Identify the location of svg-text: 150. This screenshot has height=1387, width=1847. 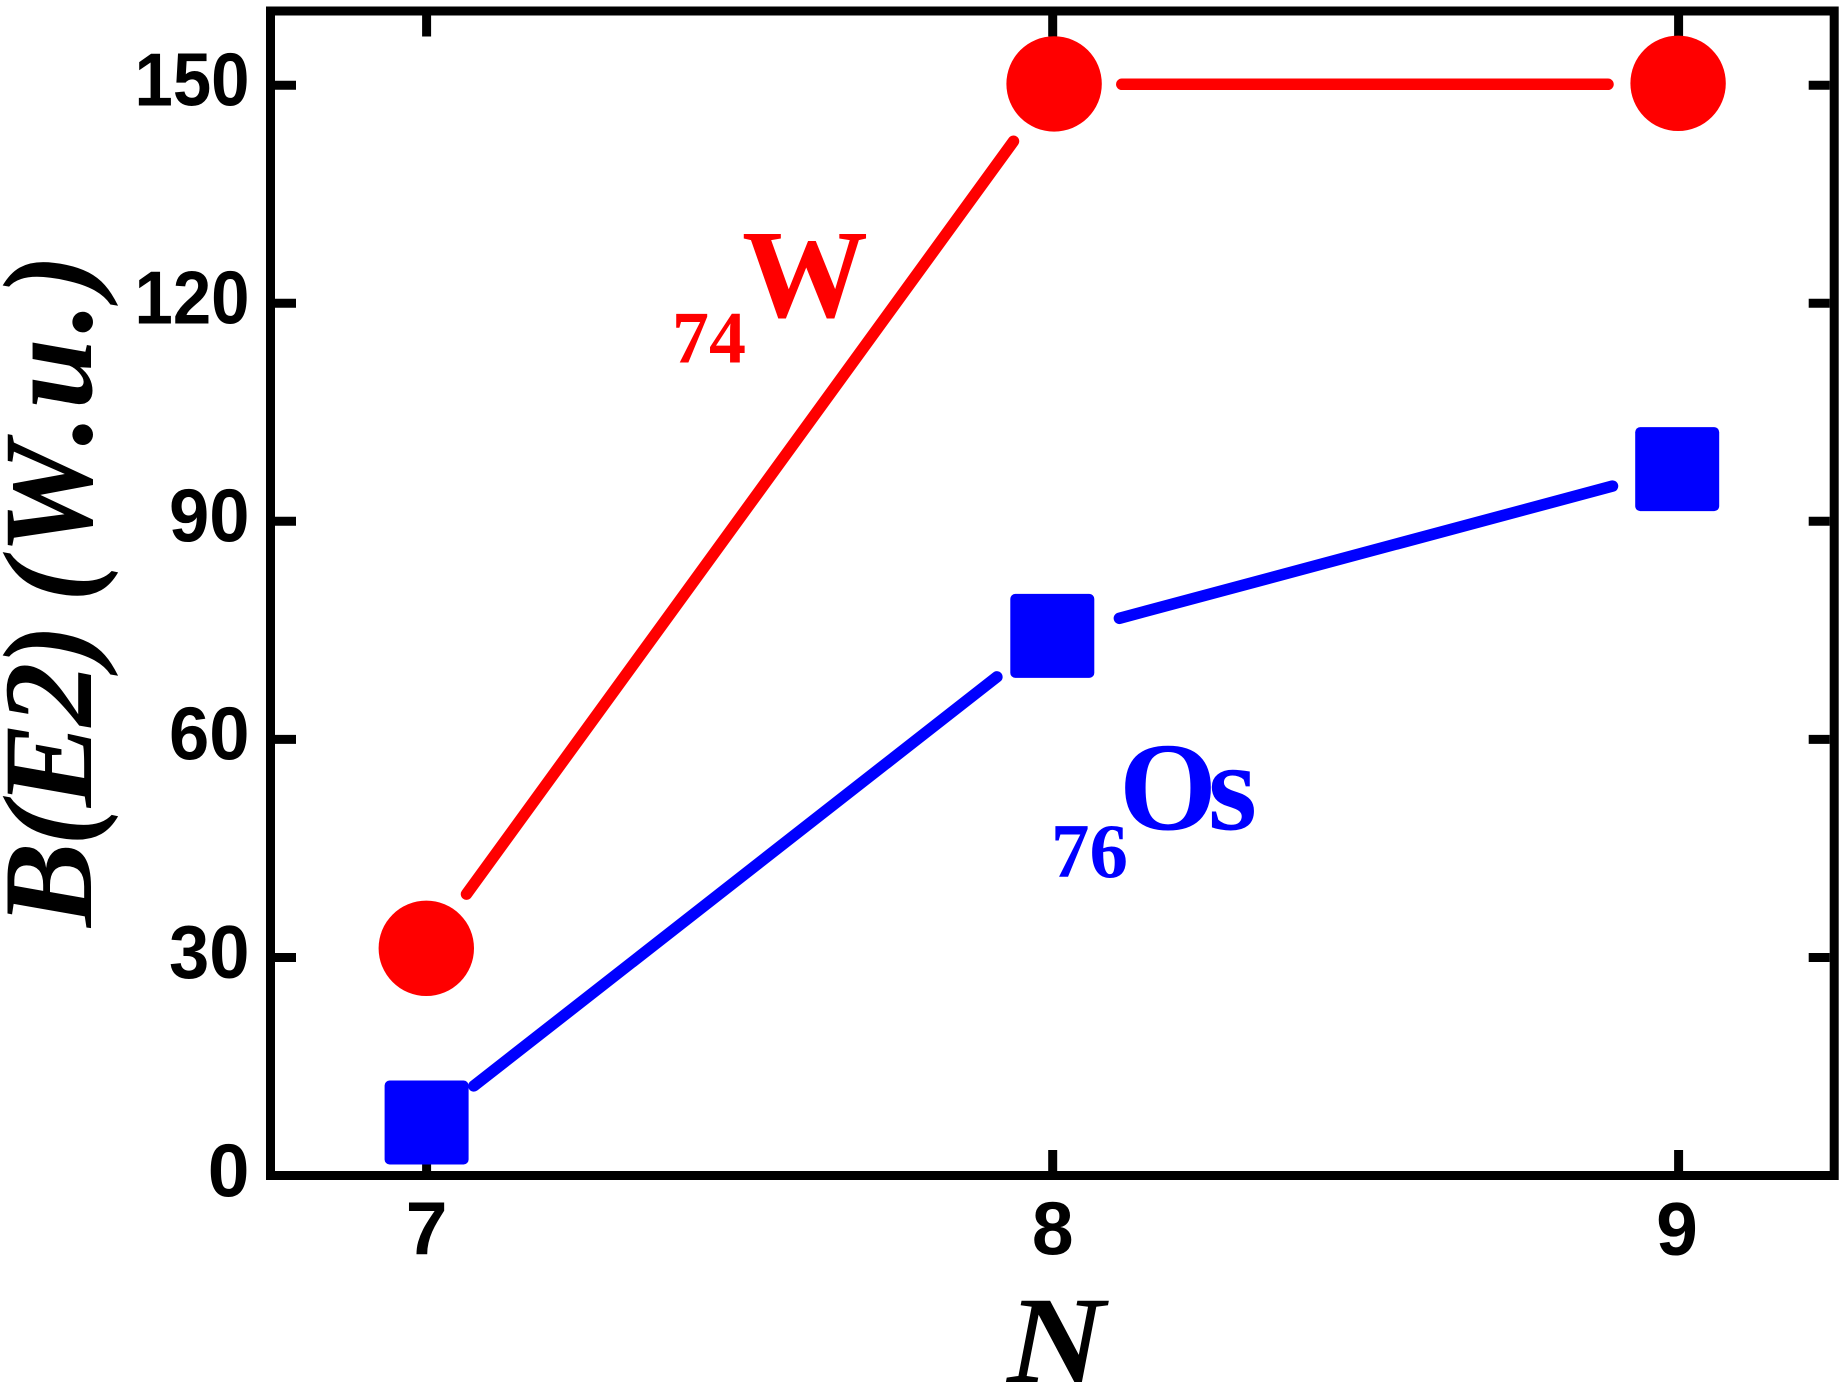
(192, 79).